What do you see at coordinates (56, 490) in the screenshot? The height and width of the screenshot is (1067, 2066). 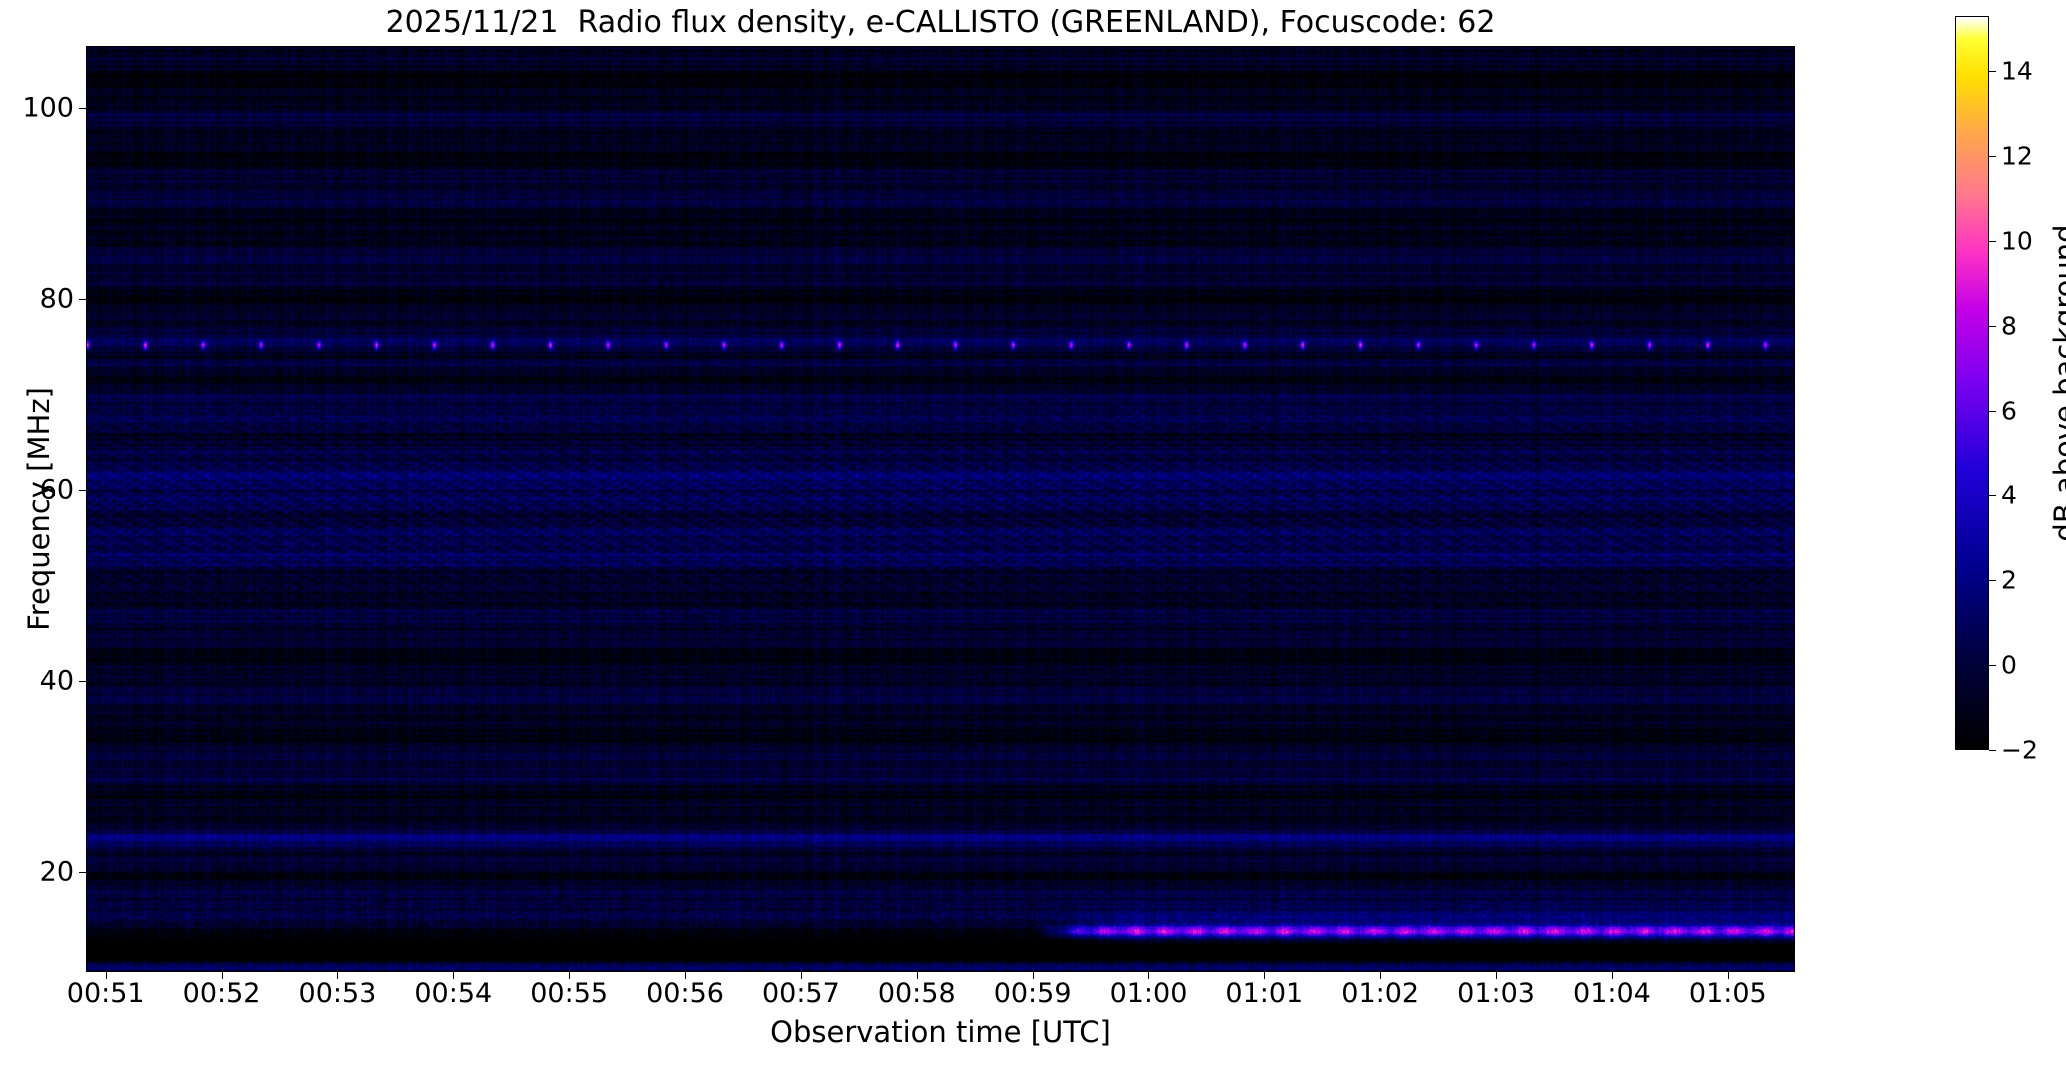 I see `y-tick-label: 60` at bounding box center [56, 490].